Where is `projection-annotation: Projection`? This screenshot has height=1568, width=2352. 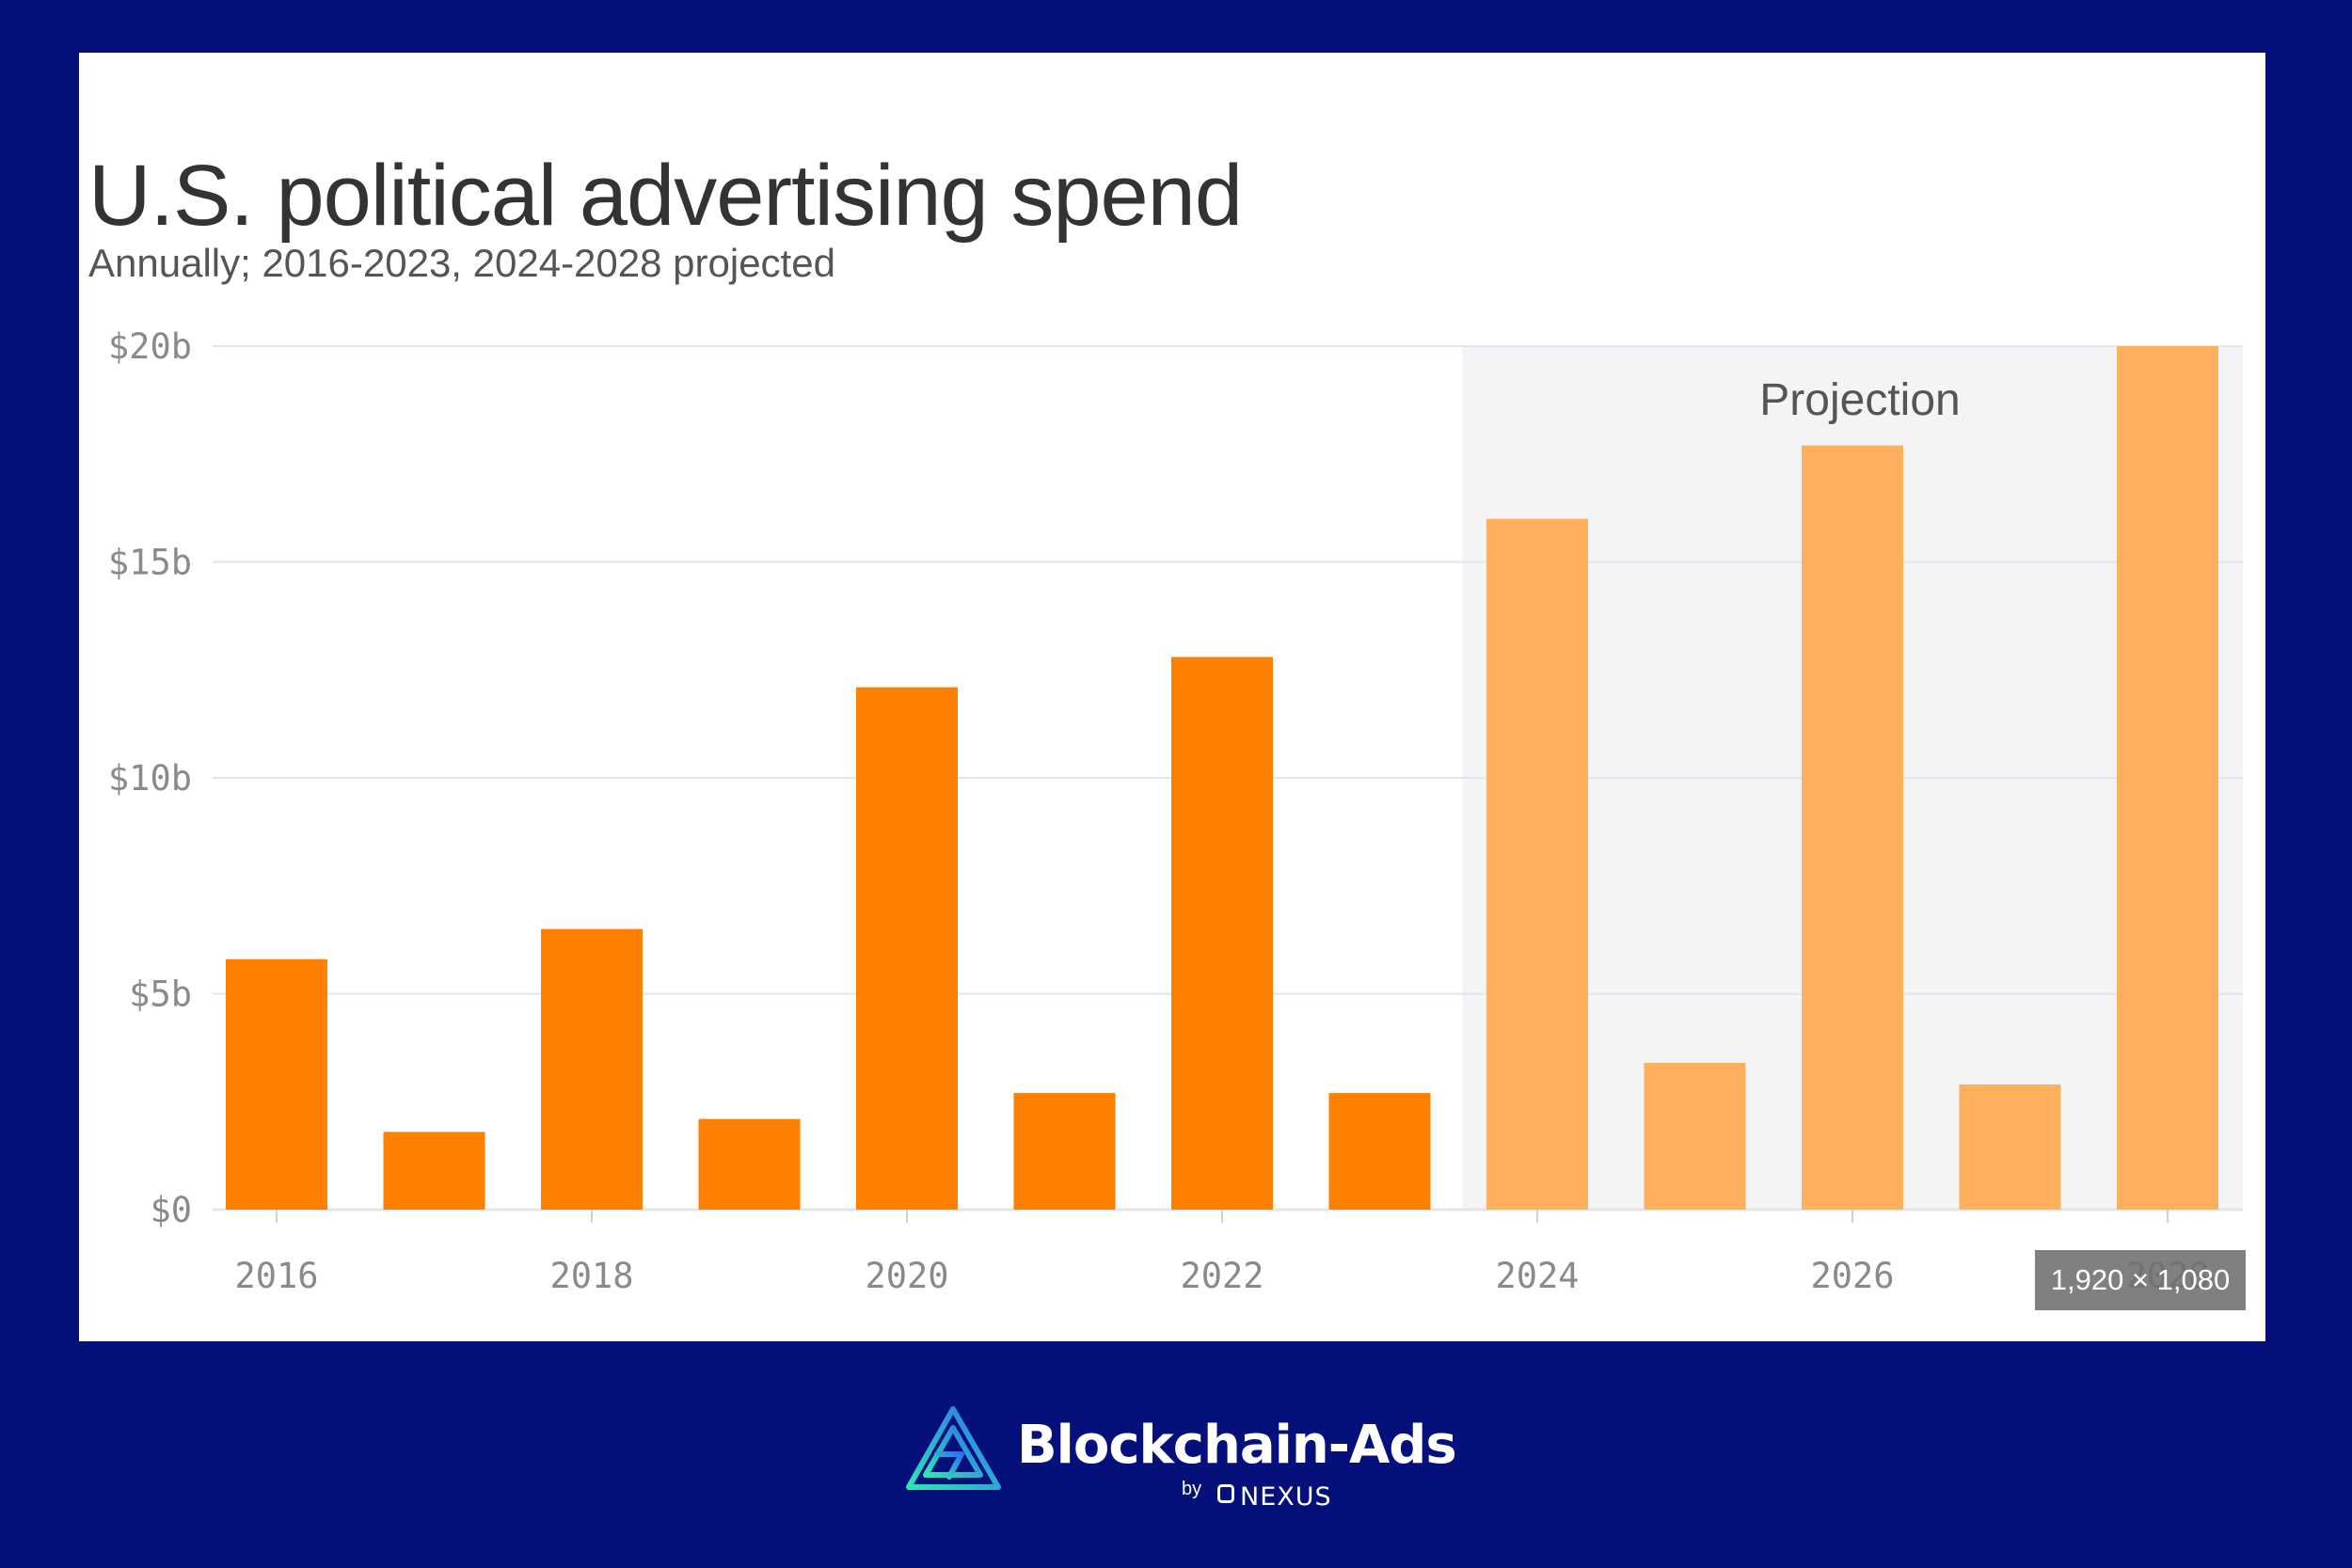
projection-annotation: Projection is located at coordinates (1859, 400).